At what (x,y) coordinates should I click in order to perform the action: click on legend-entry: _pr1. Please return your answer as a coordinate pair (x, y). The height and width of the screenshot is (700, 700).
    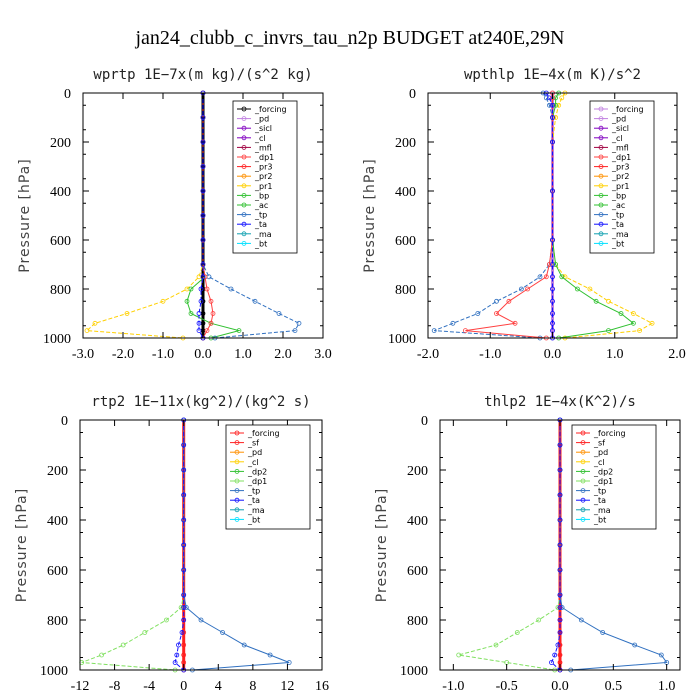
    Looking at the image, I should click on (263, 186).